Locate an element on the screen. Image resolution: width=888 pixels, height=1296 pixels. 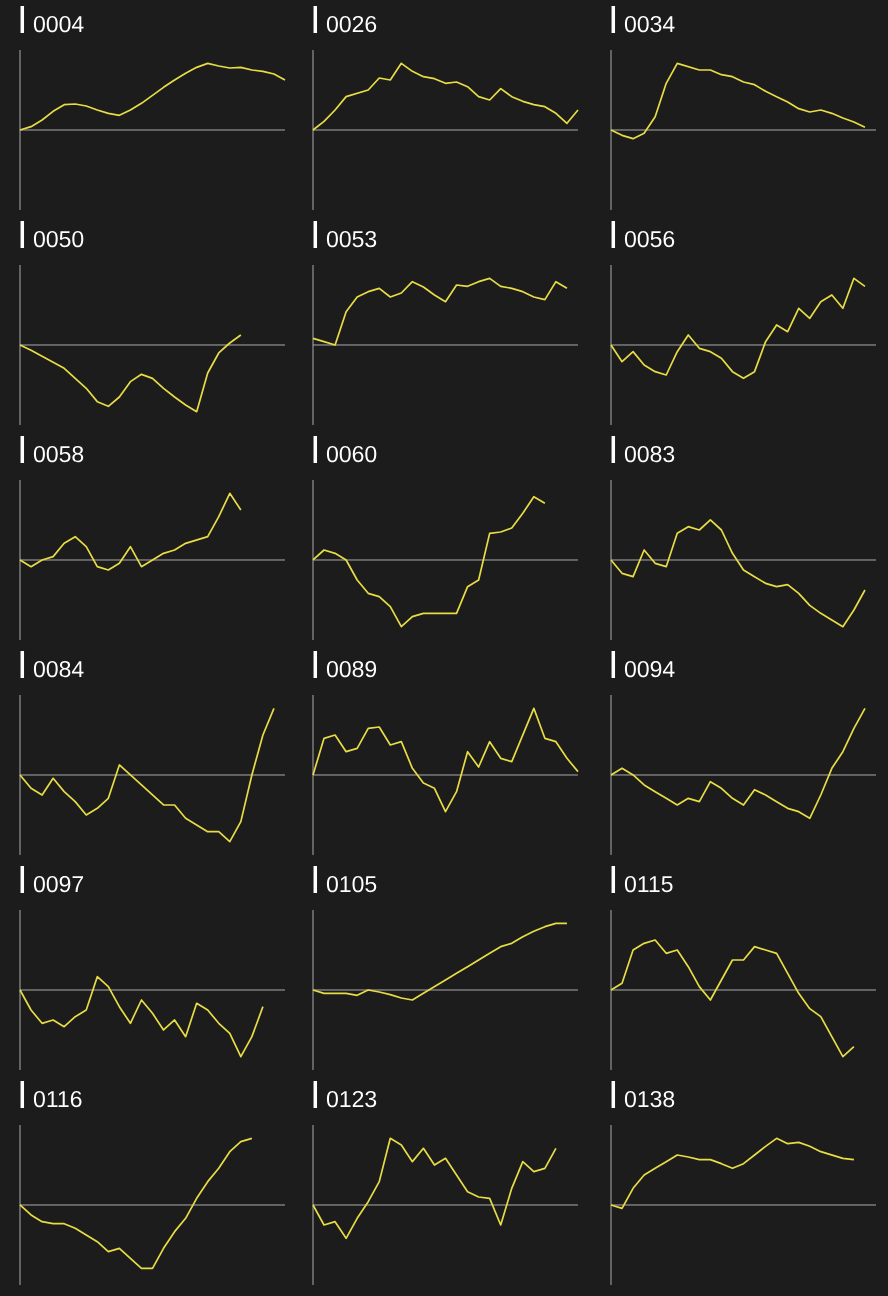
chart-title: 0034 is located at coordinates (649, 24).